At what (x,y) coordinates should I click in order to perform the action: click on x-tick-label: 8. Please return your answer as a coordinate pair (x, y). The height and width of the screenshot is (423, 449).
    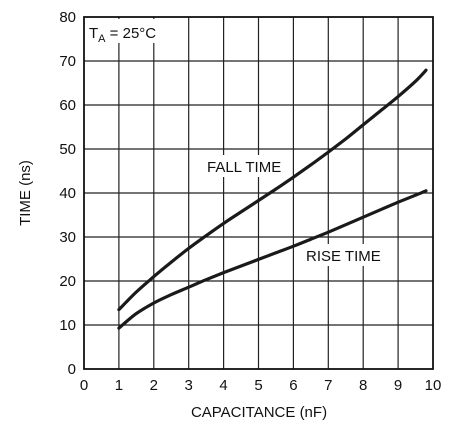
    Looking at the image, I should click on (363, 385).